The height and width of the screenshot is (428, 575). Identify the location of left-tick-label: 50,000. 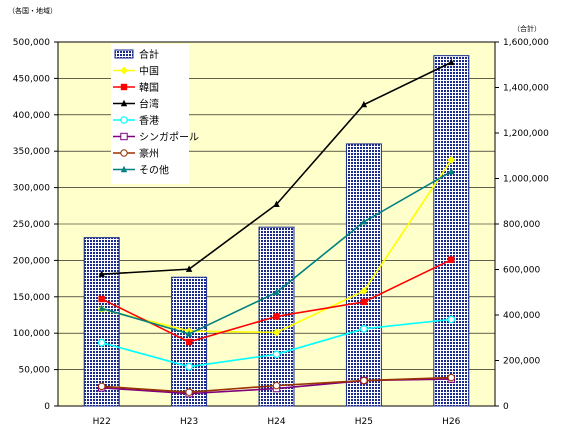
(35, 371).